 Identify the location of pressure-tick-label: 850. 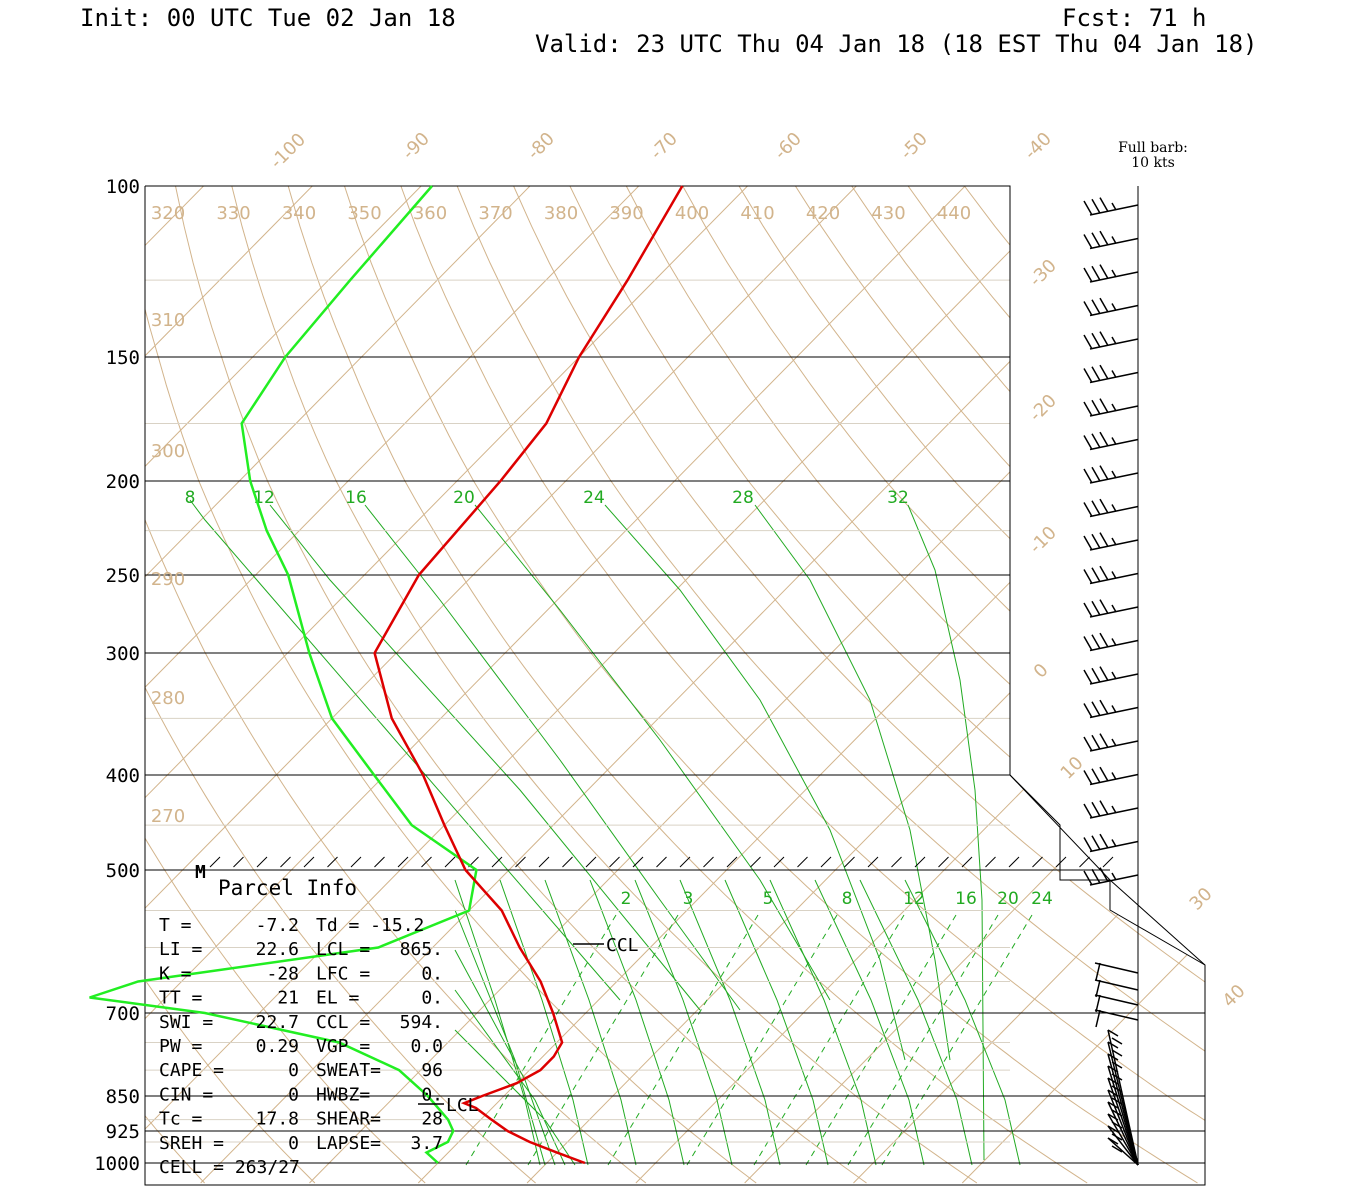
(123, 1097).